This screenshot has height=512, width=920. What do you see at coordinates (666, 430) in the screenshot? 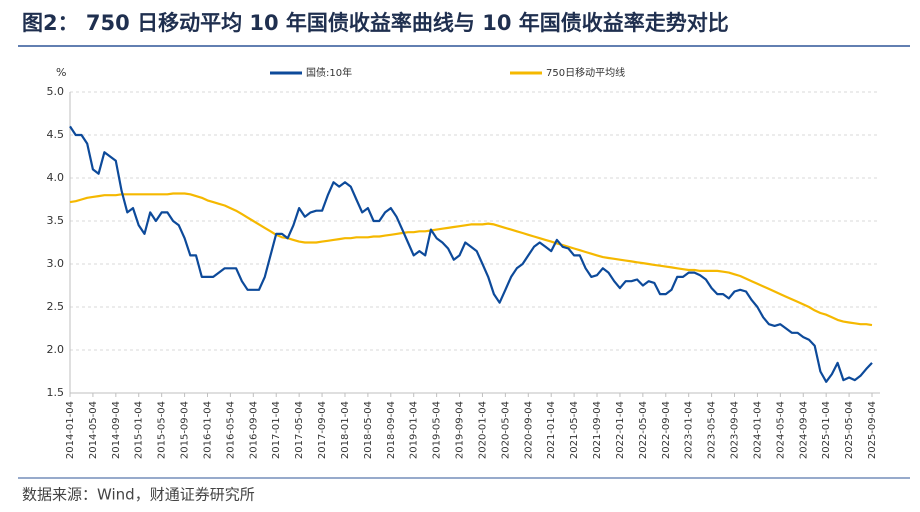
I see `x-tick-label: 2022-09-04` at bounding box center [666, 430].